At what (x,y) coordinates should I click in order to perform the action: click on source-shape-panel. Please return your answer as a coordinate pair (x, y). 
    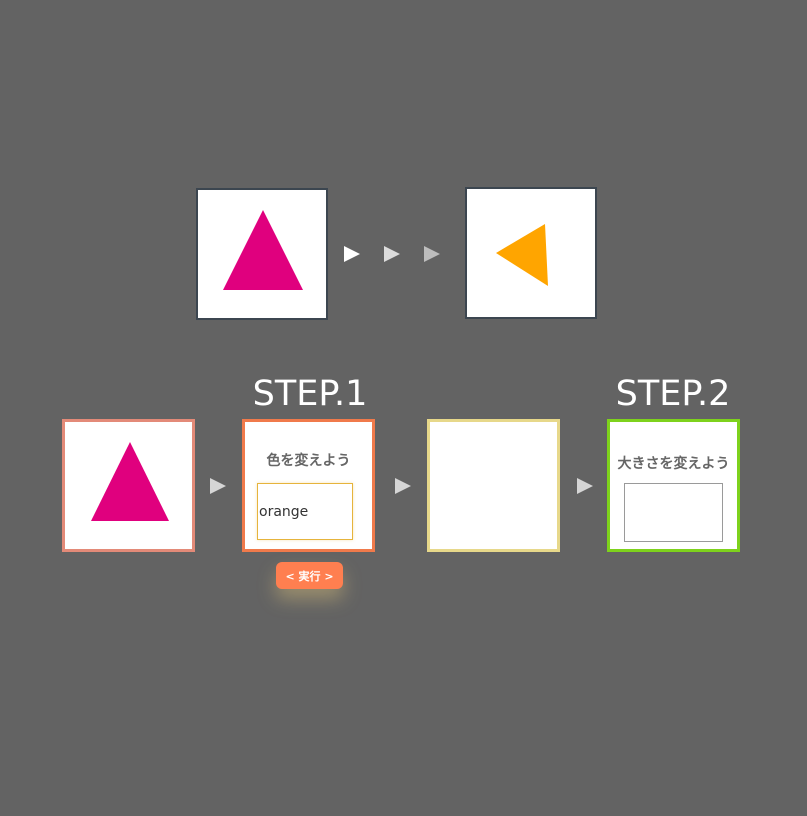
    Looking at the image, I should click on (128, 485).